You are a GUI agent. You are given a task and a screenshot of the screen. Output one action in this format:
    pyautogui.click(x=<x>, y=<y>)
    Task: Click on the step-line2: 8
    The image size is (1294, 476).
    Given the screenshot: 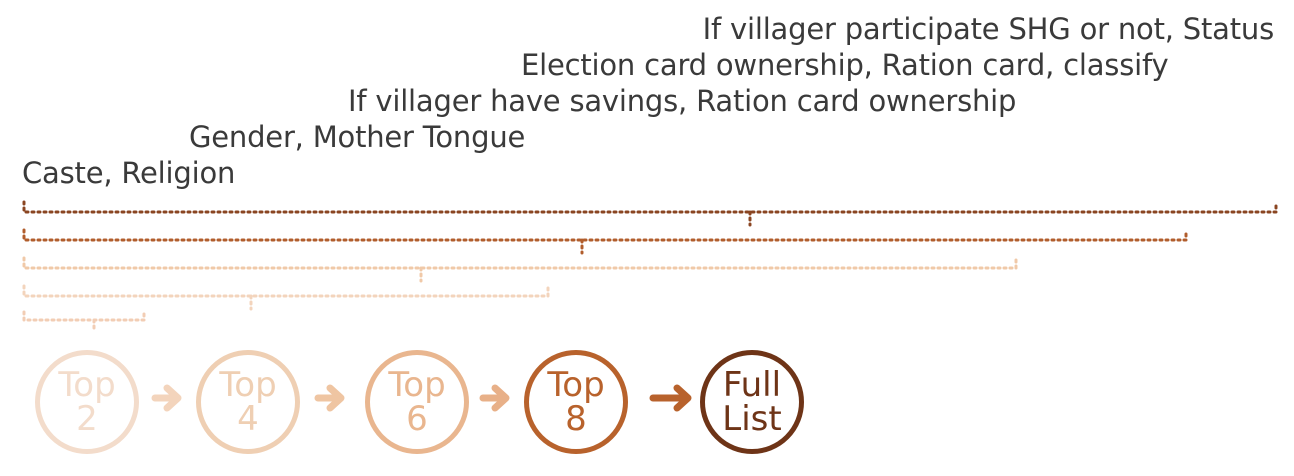 What is the action you would take?
    pyautogui.click(x=576, y=419)
    